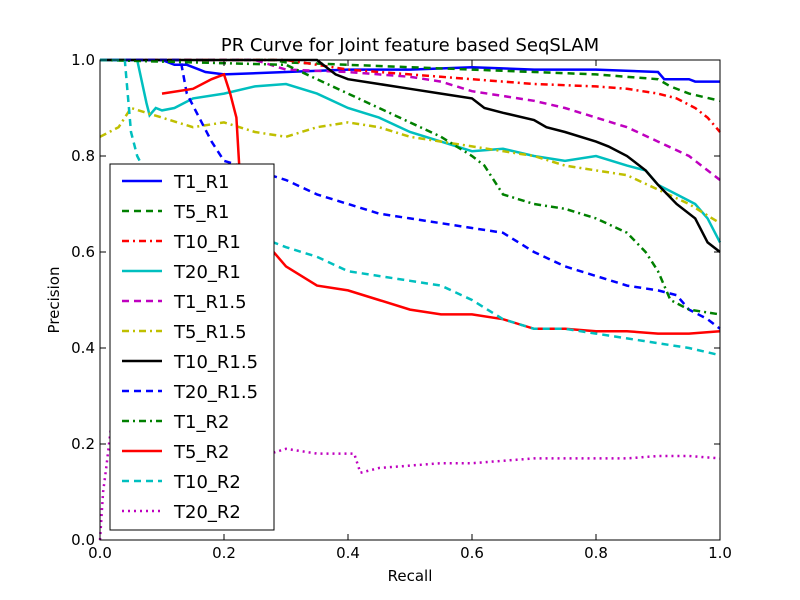  I want to click on y-tick-label: 0.6, so click(83, 252).